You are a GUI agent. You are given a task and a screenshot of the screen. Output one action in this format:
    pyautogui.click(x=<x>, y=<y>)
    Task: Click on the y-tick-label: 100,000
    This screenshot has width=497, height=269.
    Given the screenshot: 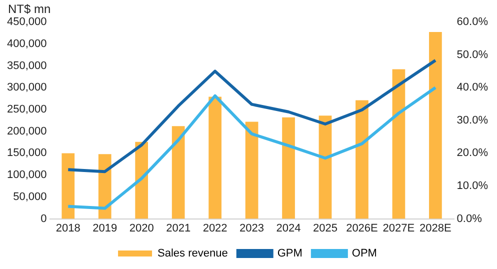 What is the action you would take?
    pyautogui.click(x=26, y=175)
    